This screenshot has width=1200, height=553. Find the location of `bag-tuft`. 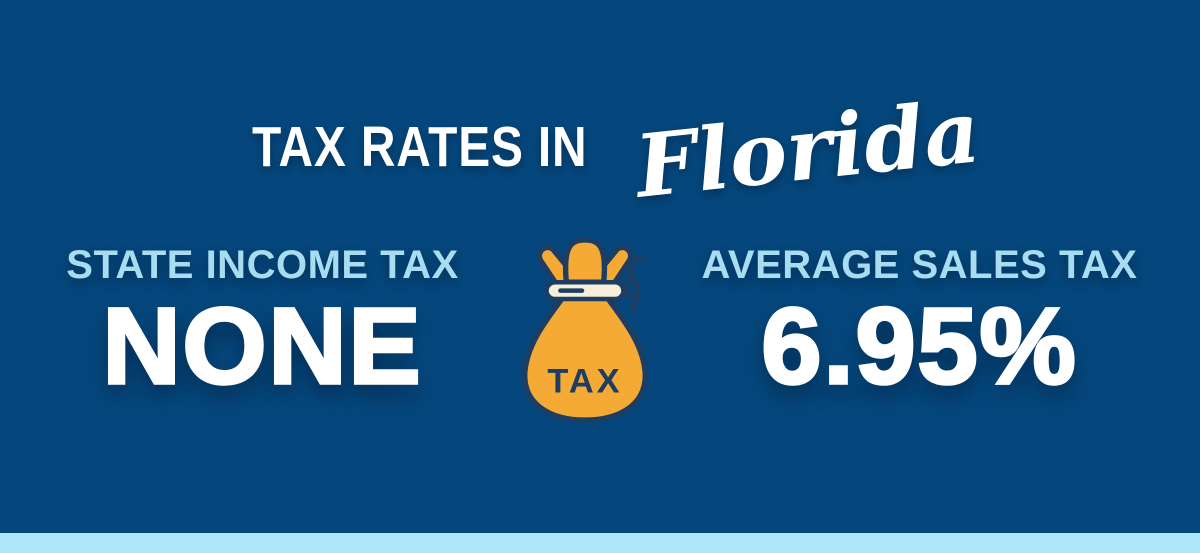

bag-tuft is located at coordinates (585, 262).